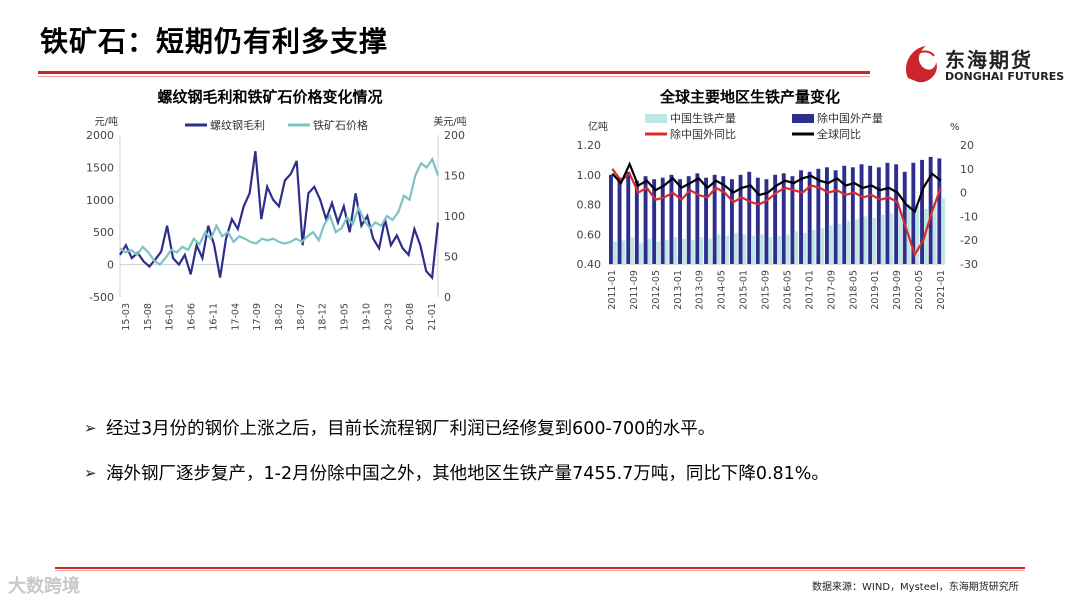  What do you see at coordinates (589, 145) in the screenshot?
I see `y-left-tick-label: 1.20` at bounding box center [589, 145].